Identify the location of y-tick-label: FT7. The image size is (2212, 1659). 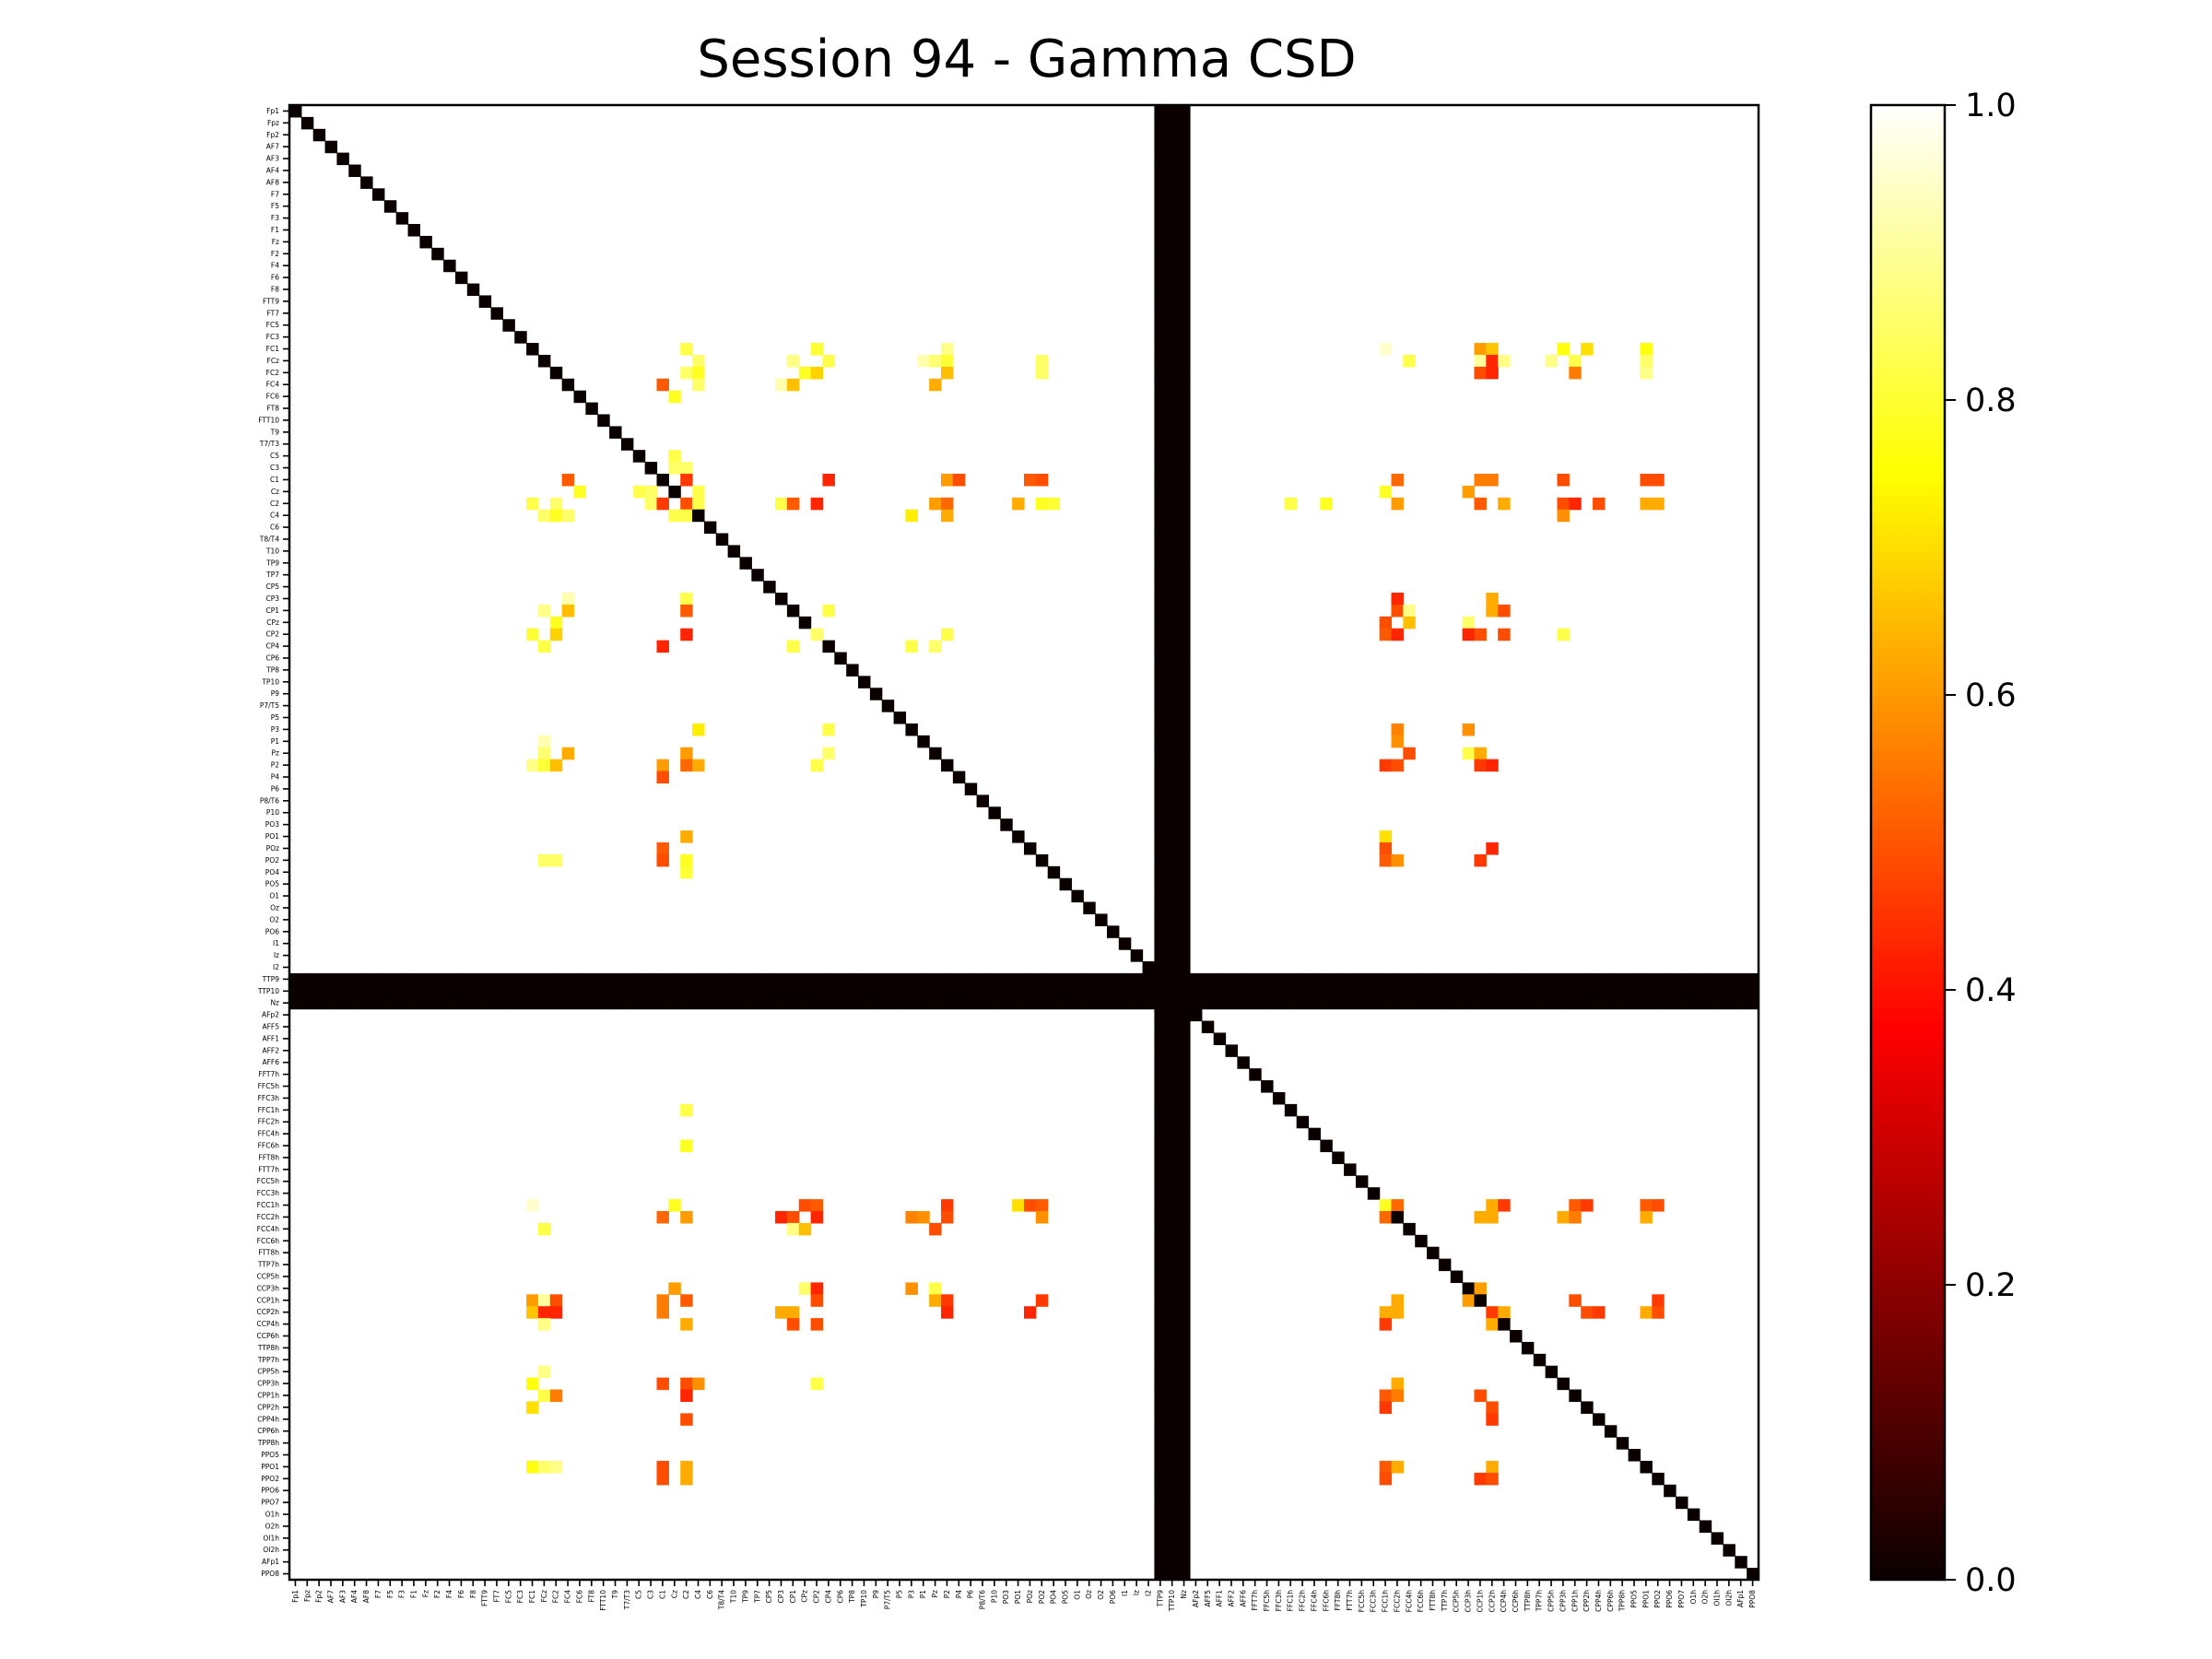
(272, 313).